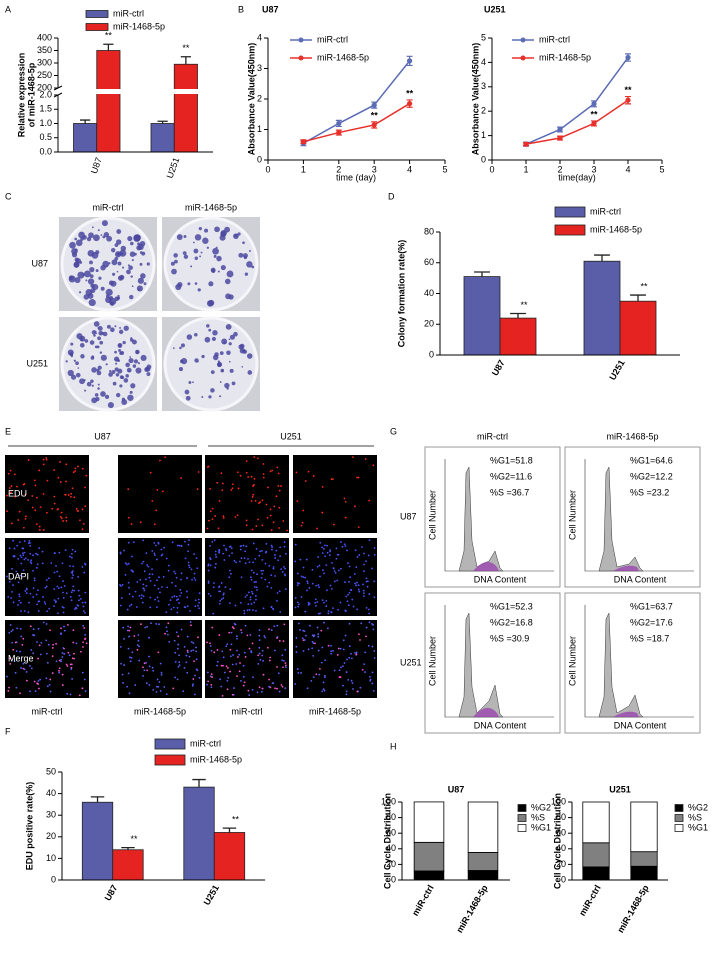 The image size is (720, 953). I want to click on y-tick-label: 3, so click(259, 68).